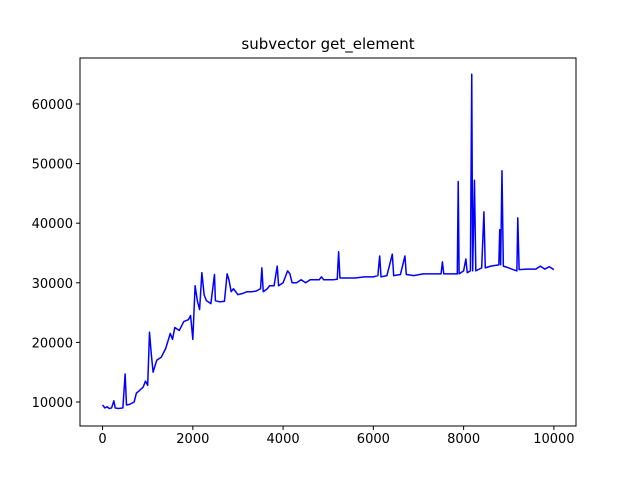 The height and width of the screenshot is (480, 640). I want to click on y-tick-label: 30000, so click(52, 284).